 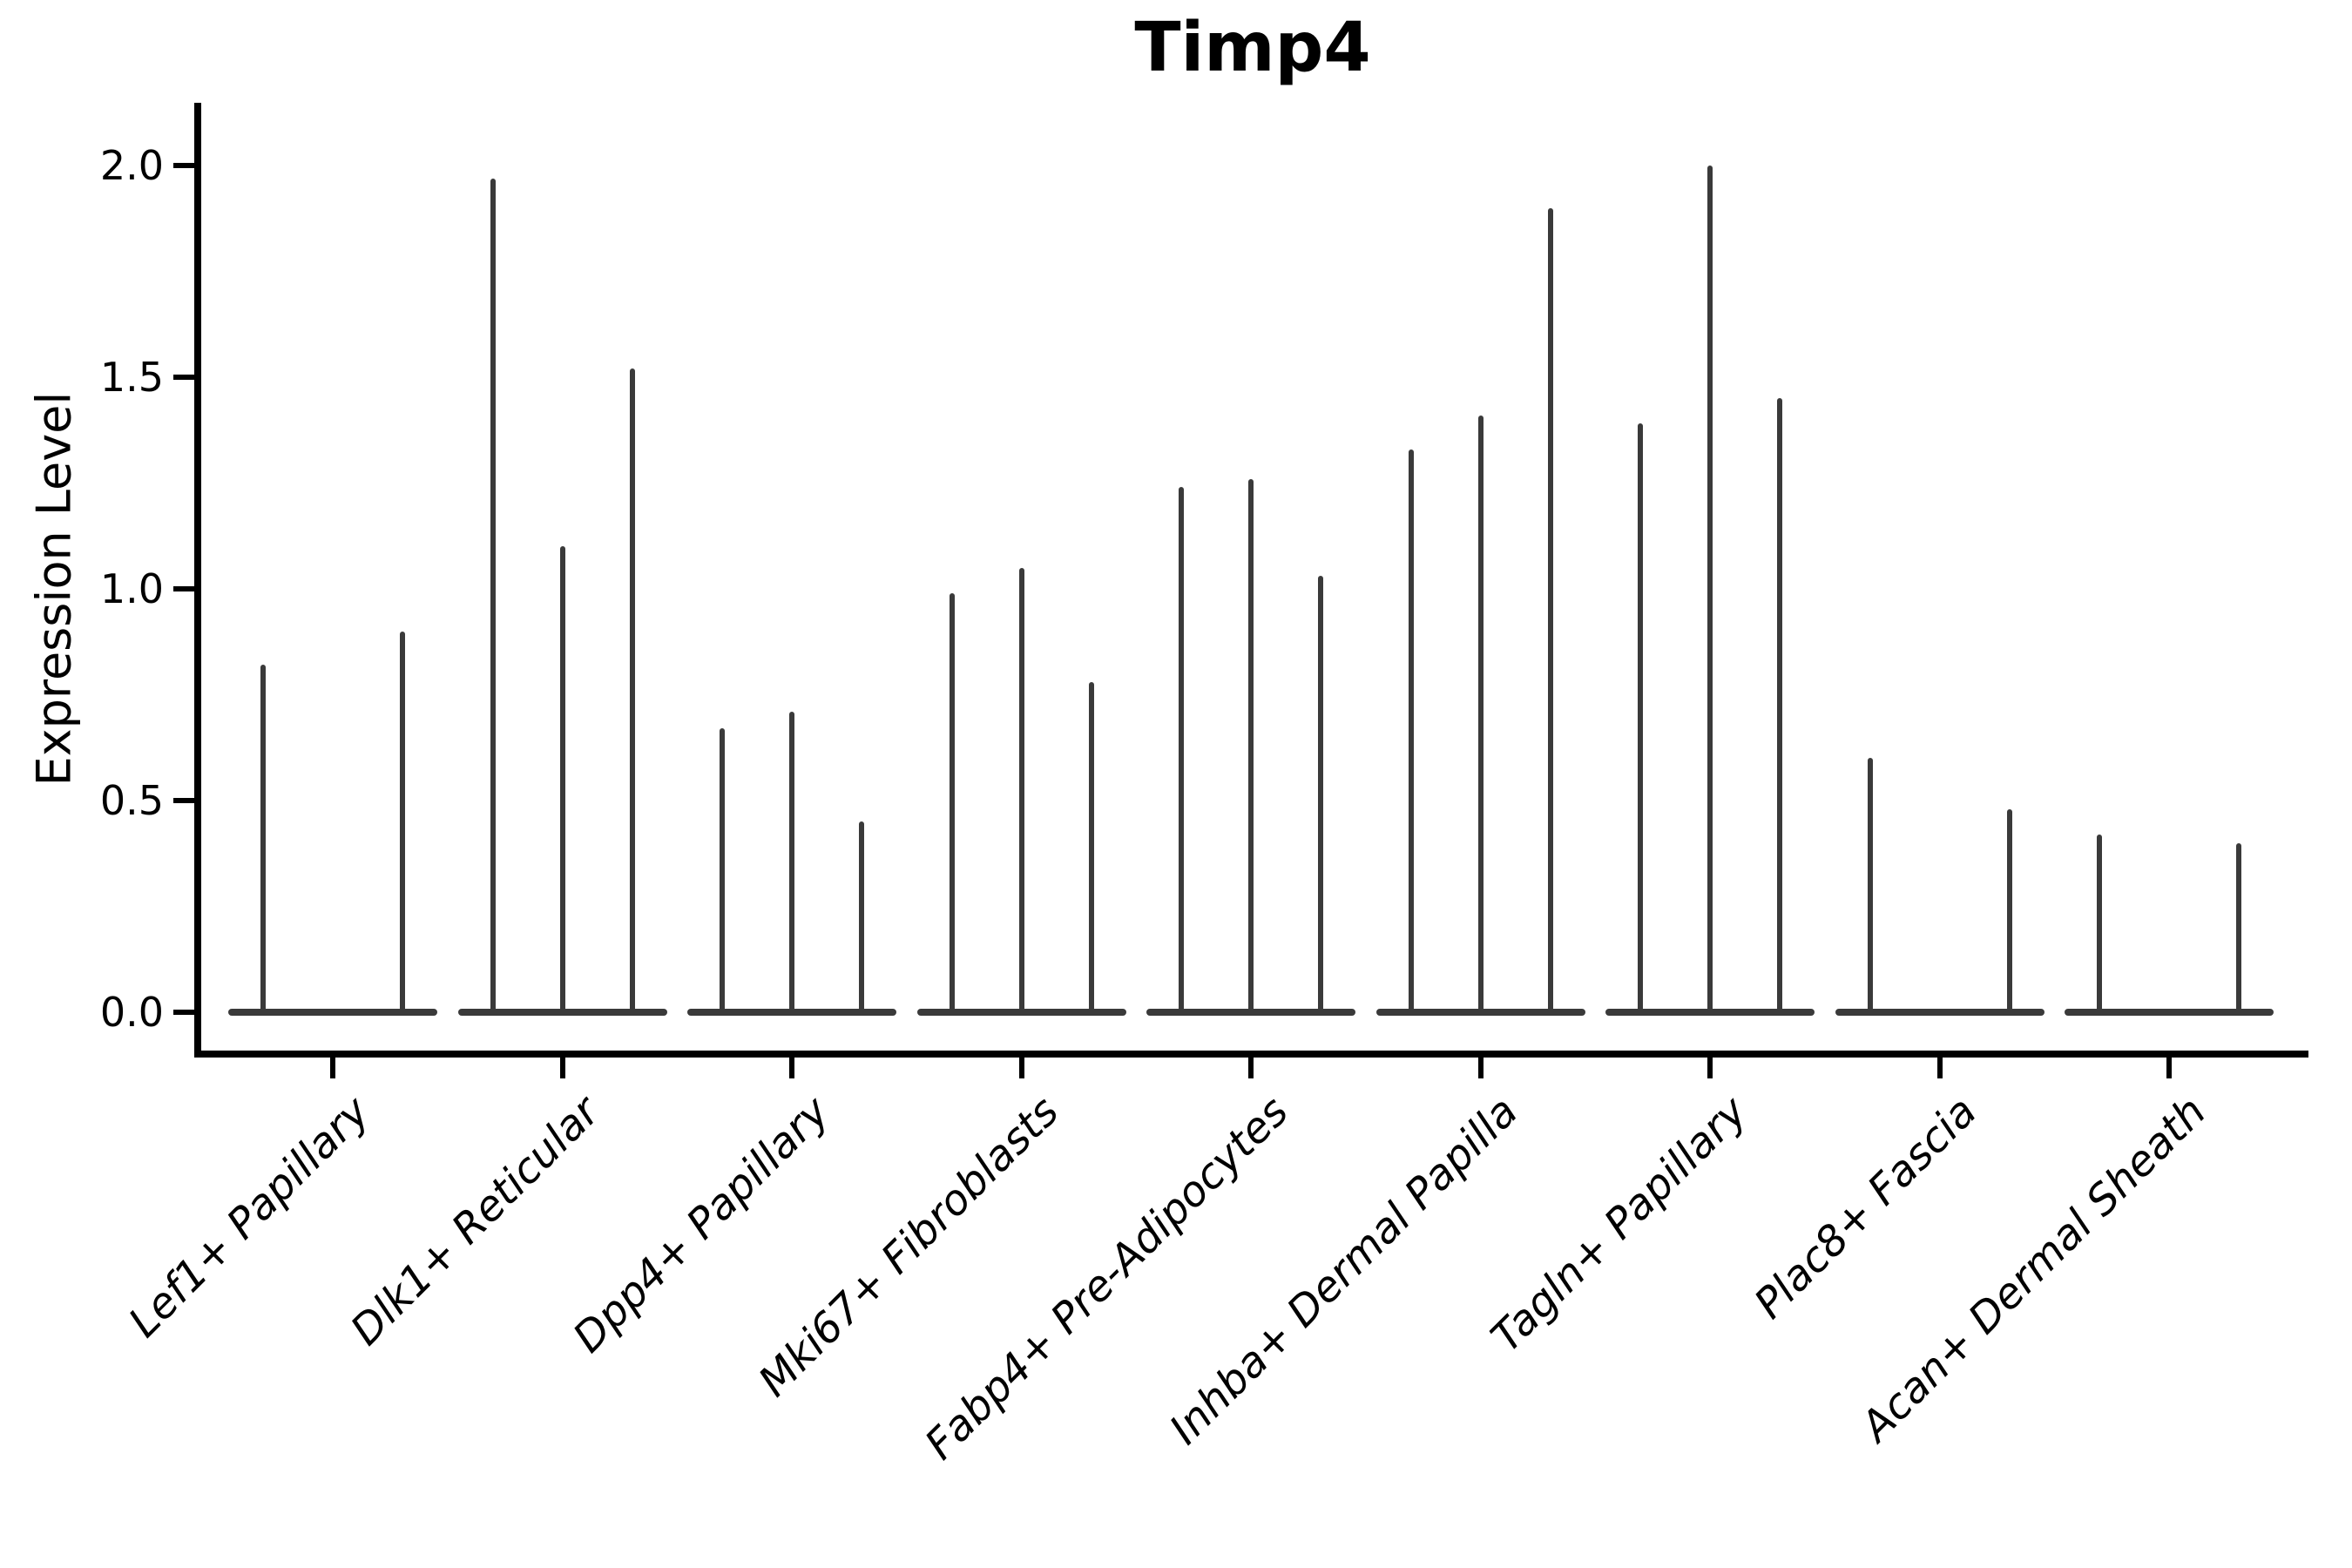 I want to click on x-tick-label: Dpp4+ Papillary, so click(x=702, y=1224).